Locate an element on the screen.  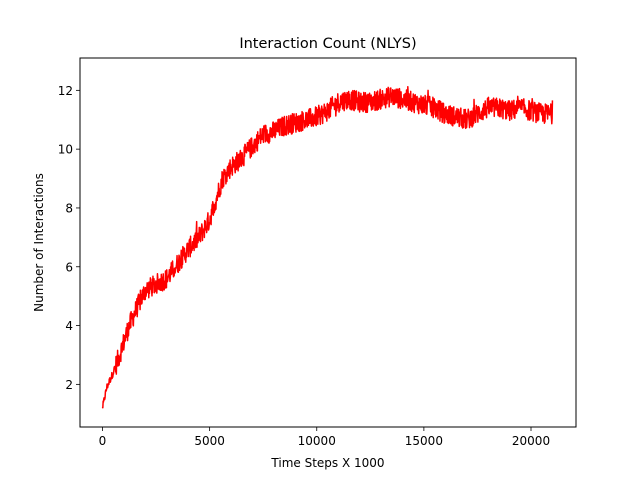
y-axis: 2 4 6 8 10 12 is located at coordinates (69, 238).